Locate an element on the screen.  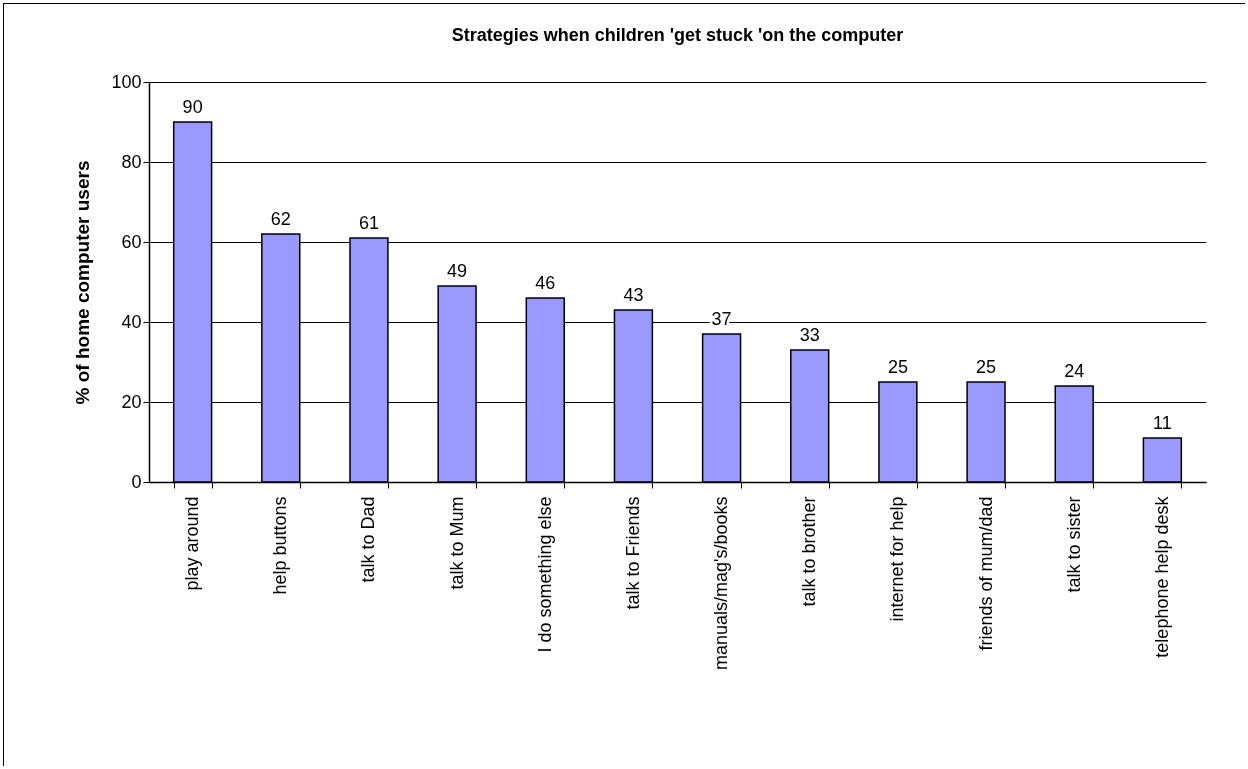
data-label: 61 is located at coordinates (368, 223).